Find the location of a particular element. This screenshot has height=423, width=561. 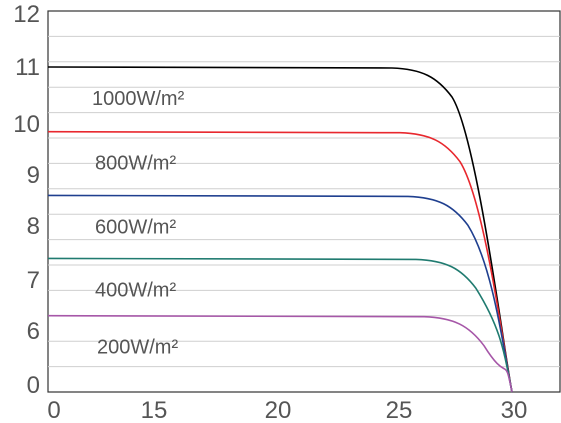

x-tick-label: 0 is located at coordinates (53, 410).